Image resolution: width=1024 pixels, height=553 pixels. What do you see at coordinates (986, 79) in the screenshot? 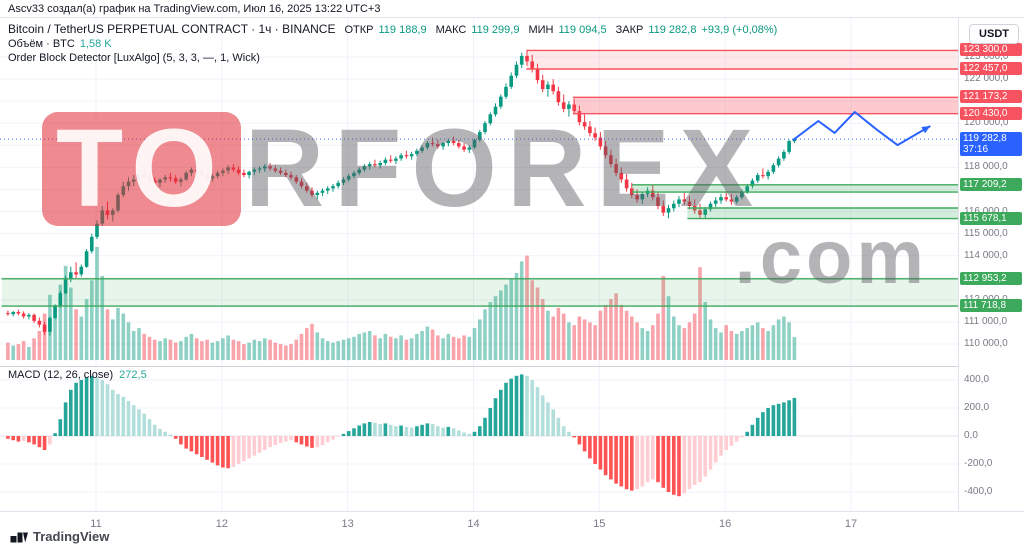
I see `price-tick: 122 000,0` at bounding box center [986, 79].